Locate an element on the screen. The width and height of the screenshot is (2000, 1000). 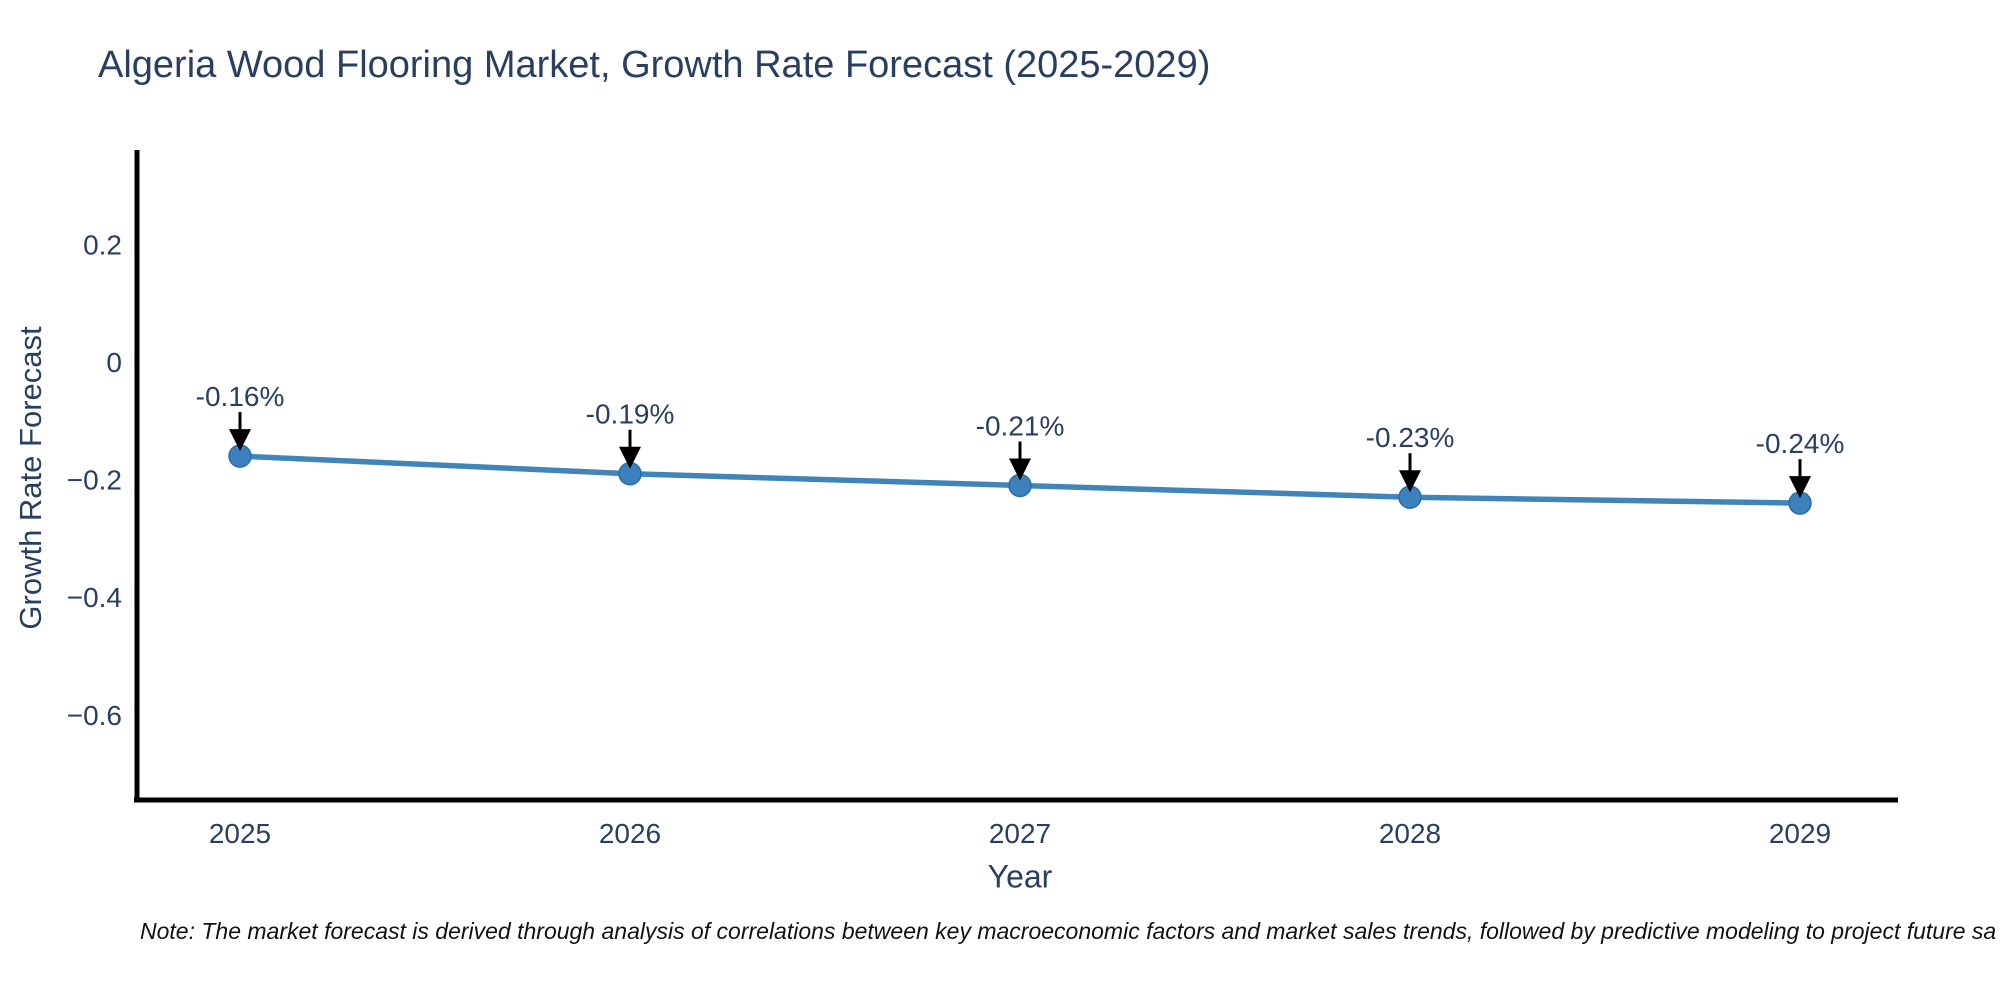
point-label: -0.21% is located at coordinates (1020, 425).